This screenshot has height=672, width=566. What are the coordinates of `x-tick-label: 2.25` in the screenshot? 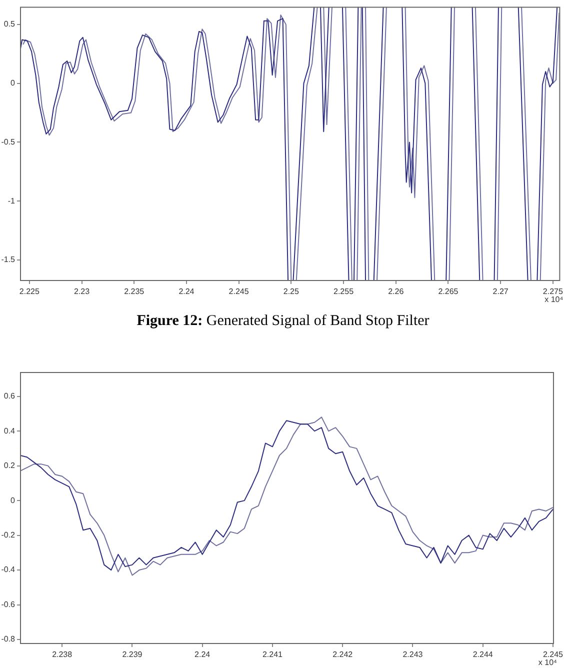 It's located at (291, 291).